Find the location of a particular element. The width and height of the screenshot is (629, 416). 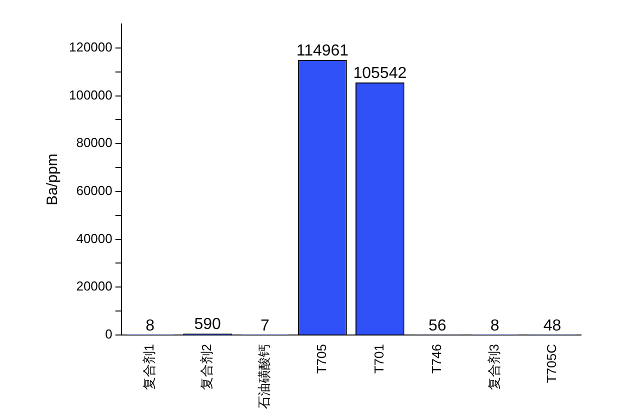

x-tick-label: 复合剂3 is located at coordinates (494, 367).